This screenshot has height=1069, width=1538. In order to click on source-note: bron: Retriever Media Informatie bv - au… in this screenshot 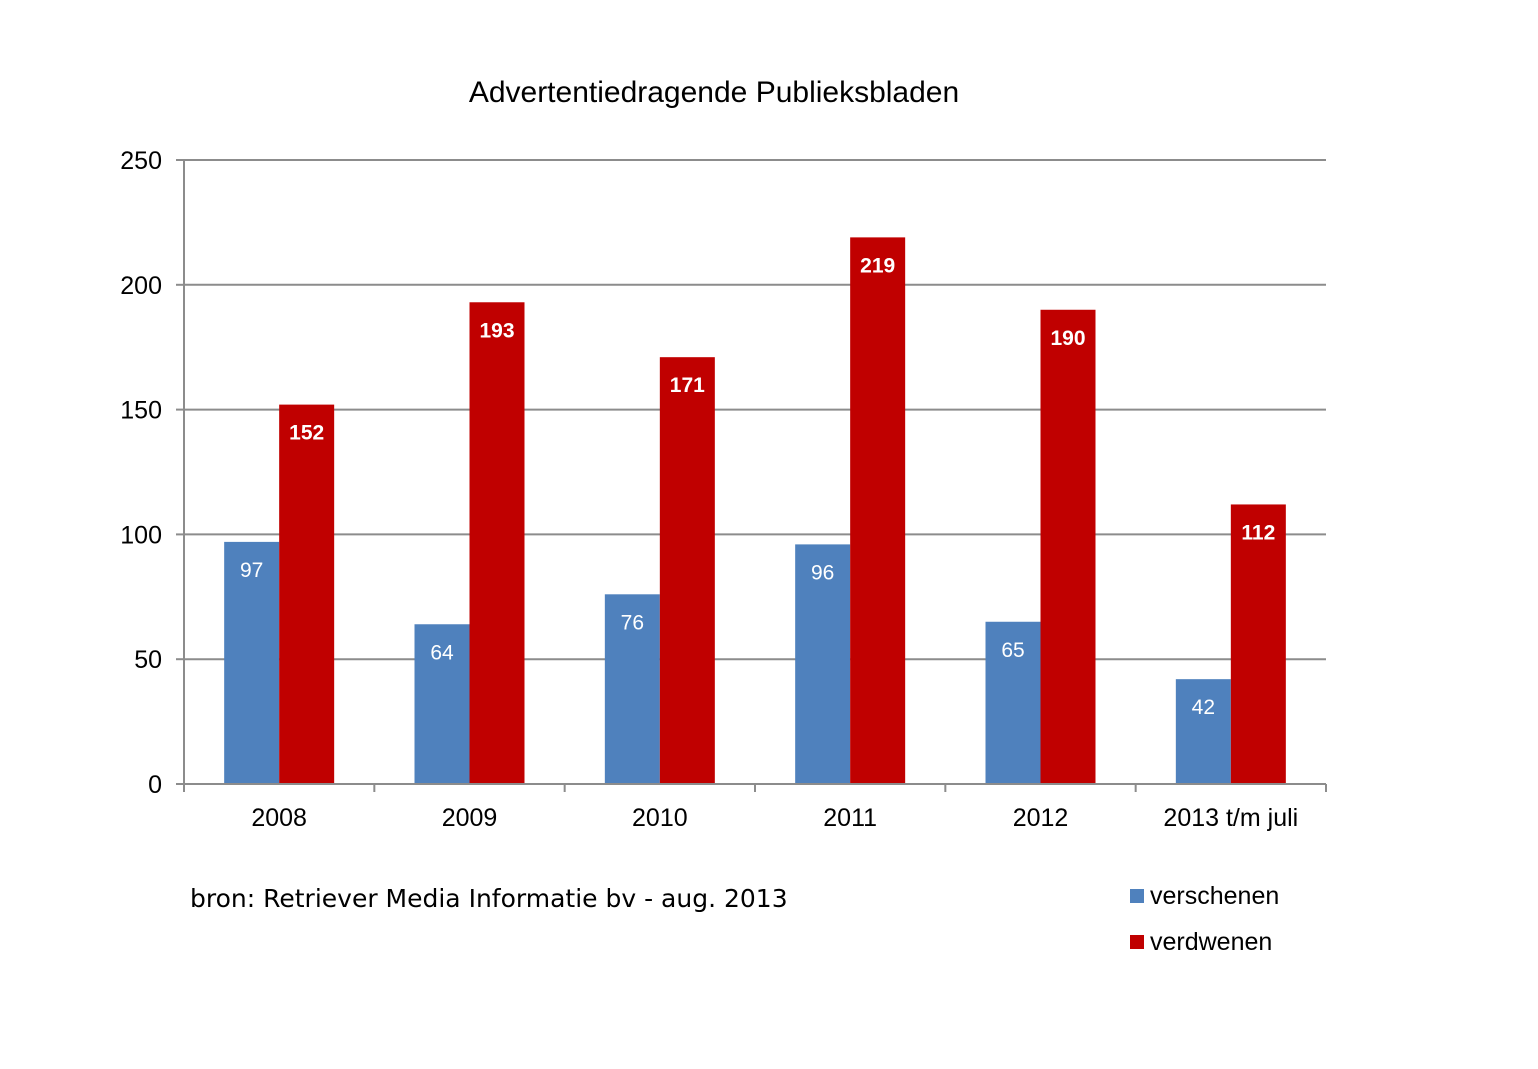, I will do `click(489, 898)`.